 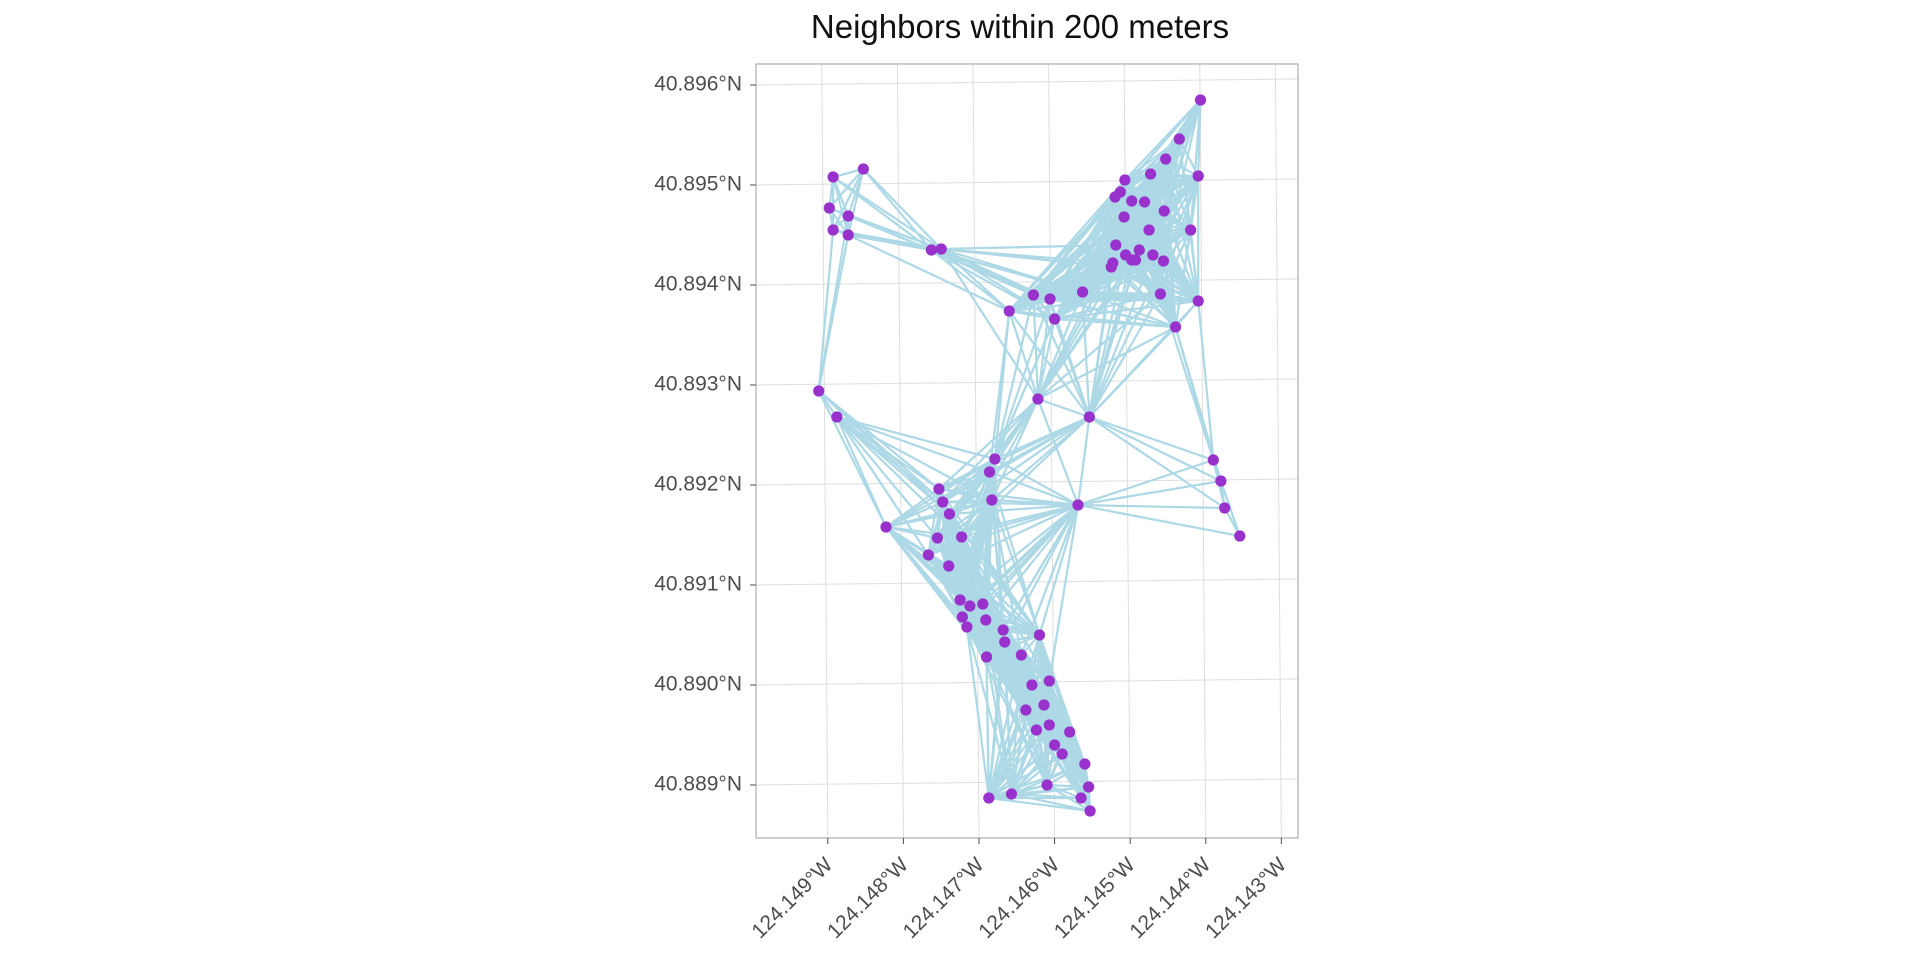 What do you see at coordinates (698, 784) in the screenshot?
I see `y-tick-label: 40.889°N` at bounding box center [698, 784].